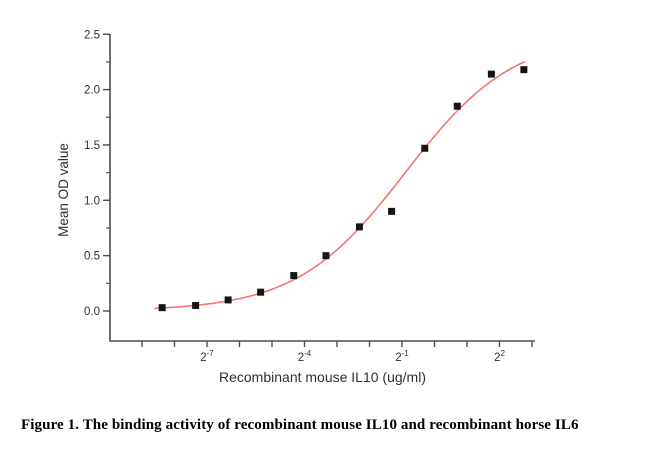  What do you see at coordinates (402, 356) in the screenshot?
I see `x-tick-label: 2-1` at bounding box center [402, 356].